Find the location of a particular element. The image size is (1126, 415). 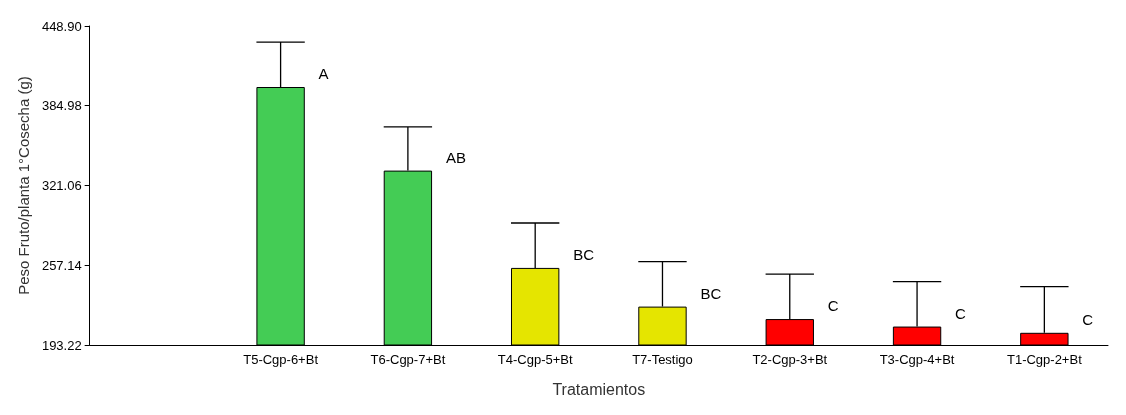

x-tick-label: T4-Cgp-5+Bt is located at coordinates (535, 359).